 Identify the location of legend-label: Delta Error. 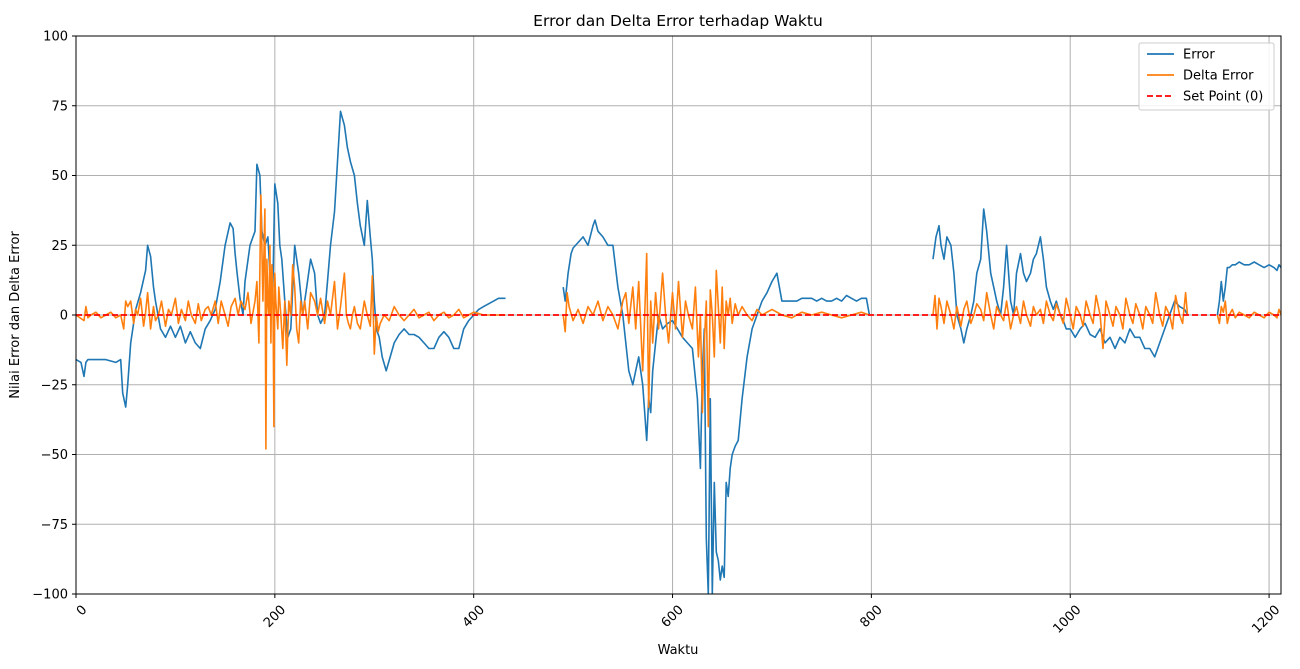
(1218, 76).